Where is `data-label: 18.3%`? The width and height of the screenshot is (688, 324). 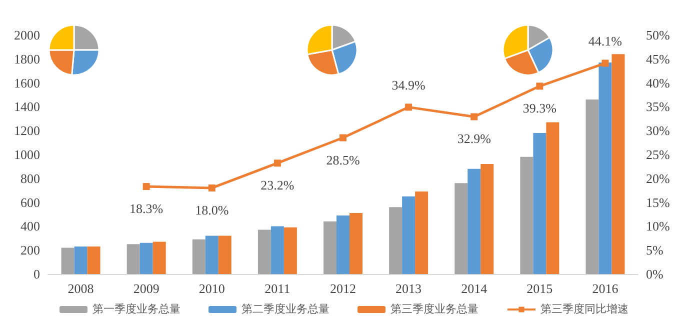
data-label: 18.3% is located at coordinates (147, 208).